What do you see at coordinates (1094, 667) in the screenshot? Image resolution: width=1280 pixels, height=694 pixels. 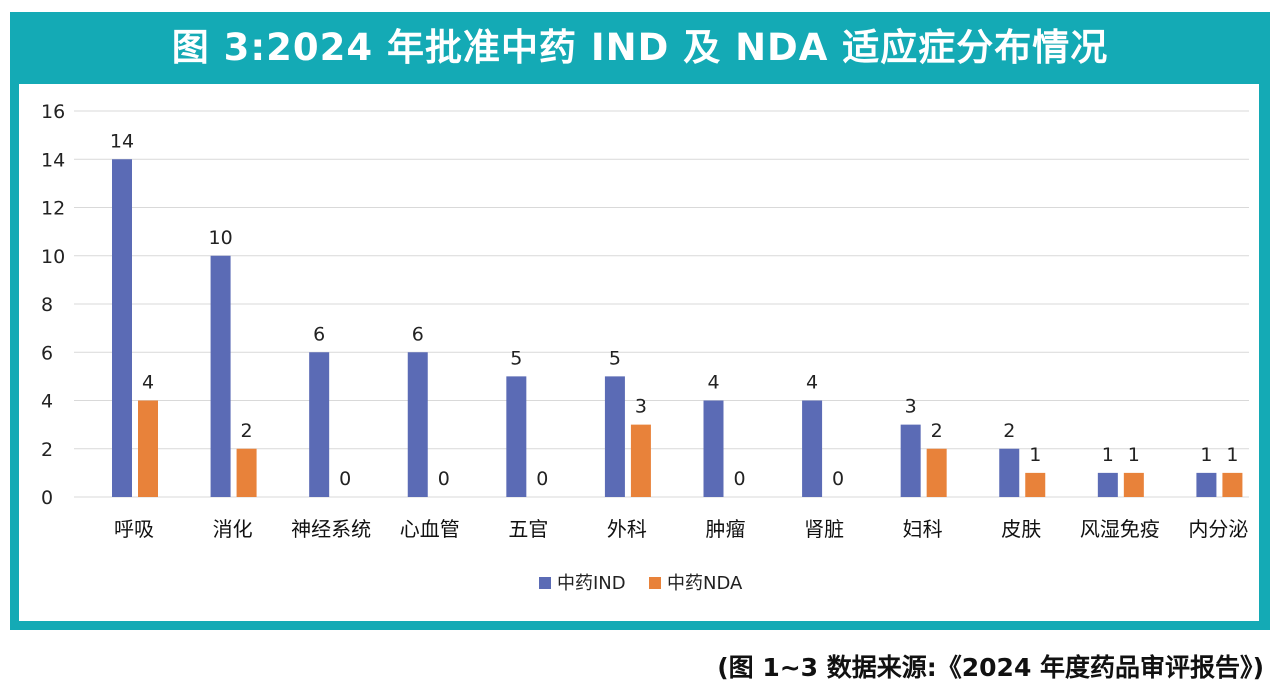 I see `source-report: 《2024 年度药品审评报告》` at bounding box center [1094, 667].